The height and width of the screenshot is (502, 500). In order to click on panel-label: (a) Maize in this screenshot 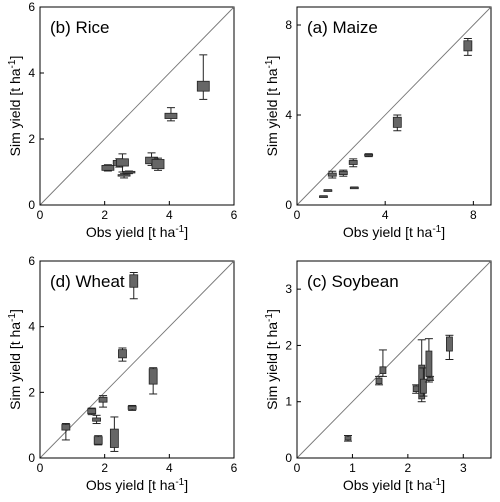, I will do `click(342, 27)`.